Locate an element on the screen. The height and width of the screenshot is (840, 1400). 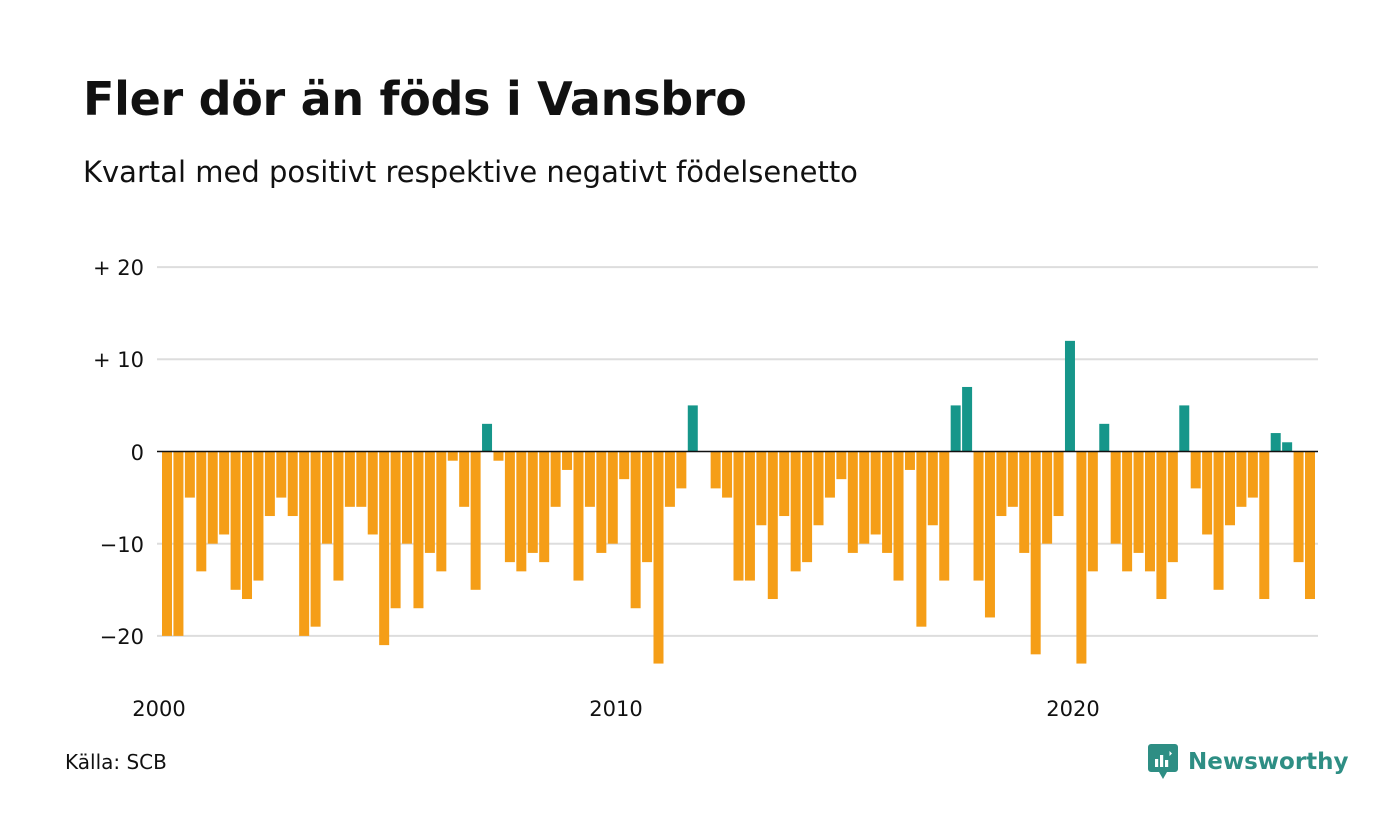
brand-name: Newsworthy is located at coordinates (1268, 762).